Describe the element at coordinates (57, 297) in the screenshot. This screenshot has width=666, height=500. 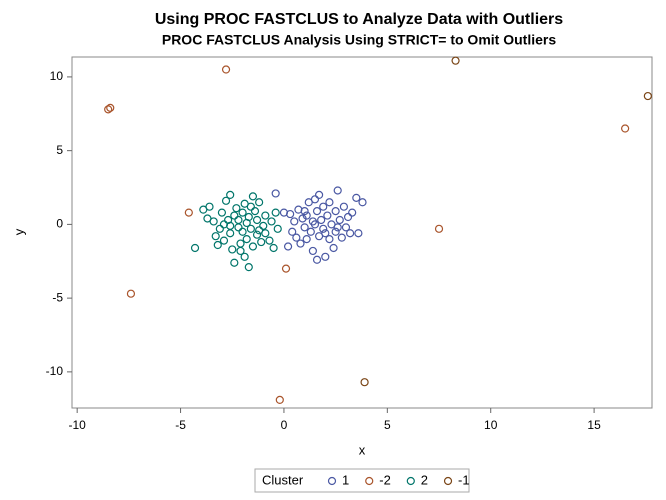
I see `y-tick-label: -5` at that location.